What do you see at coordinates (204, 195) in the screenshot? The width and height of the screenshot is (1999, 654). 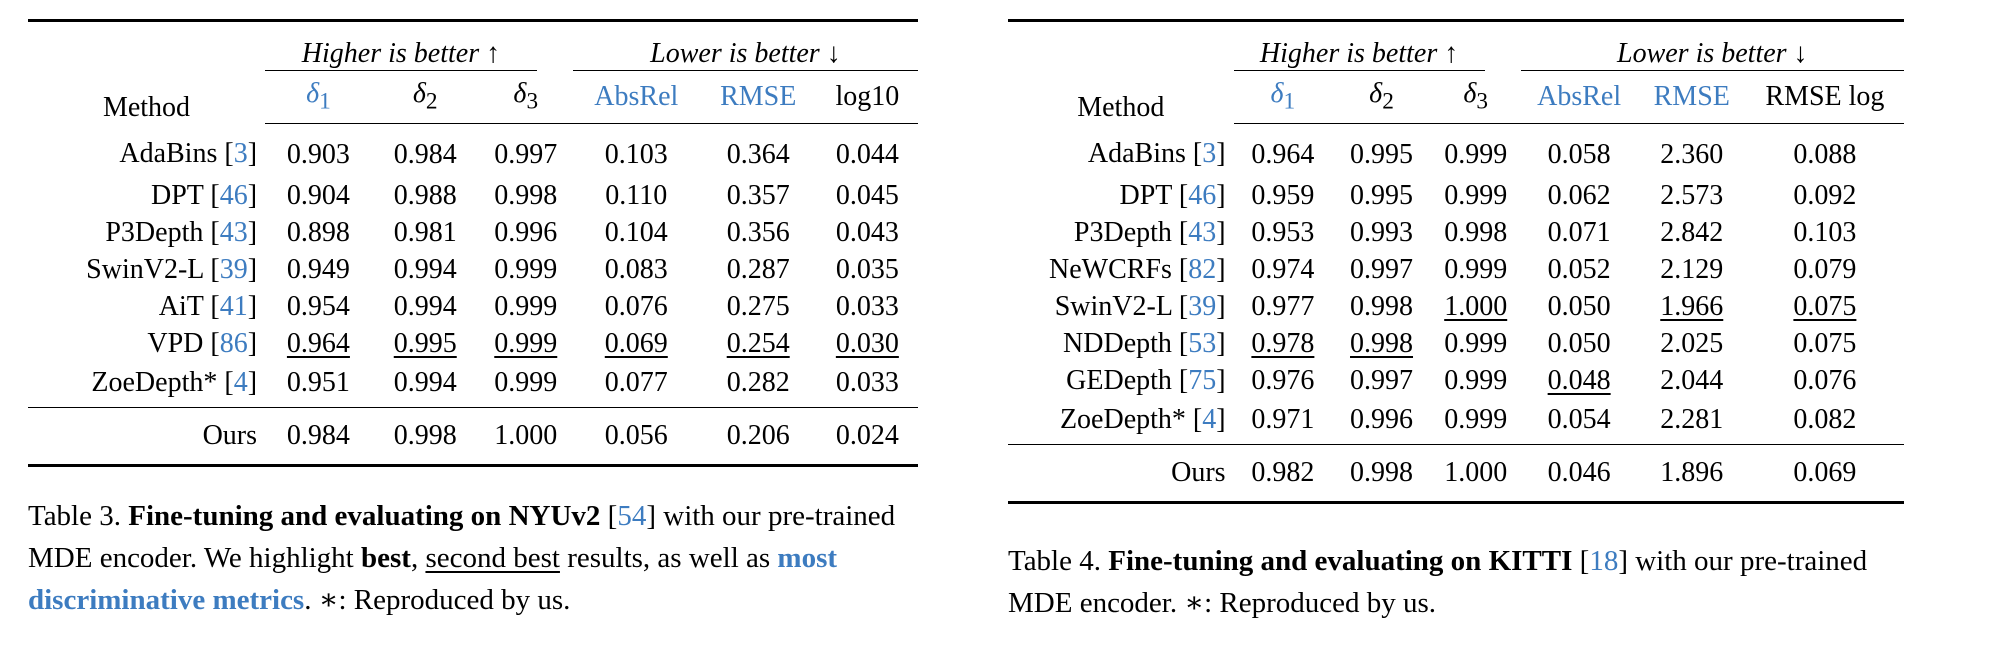 I see `method-name: DPT [46]` at bounding box center [204, 195].